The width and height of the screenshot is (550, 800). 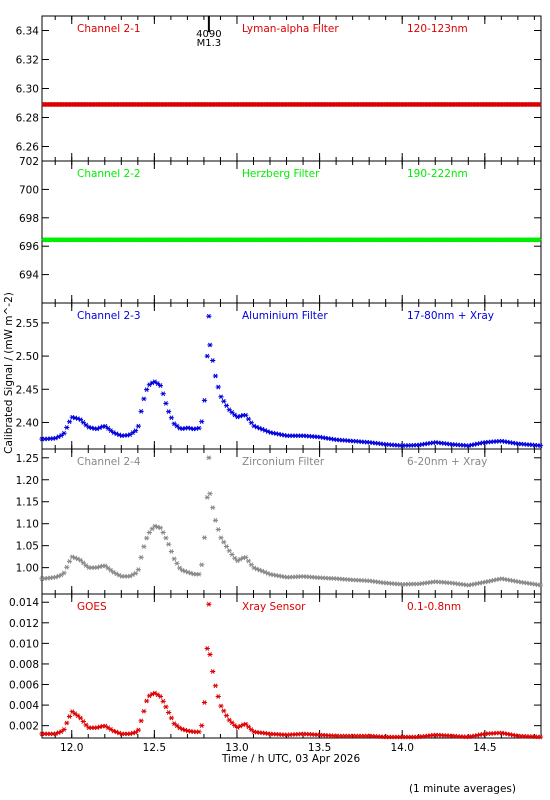 I want to click on panel-channel-label: Channel 2-4, so click(x=109, y=462).